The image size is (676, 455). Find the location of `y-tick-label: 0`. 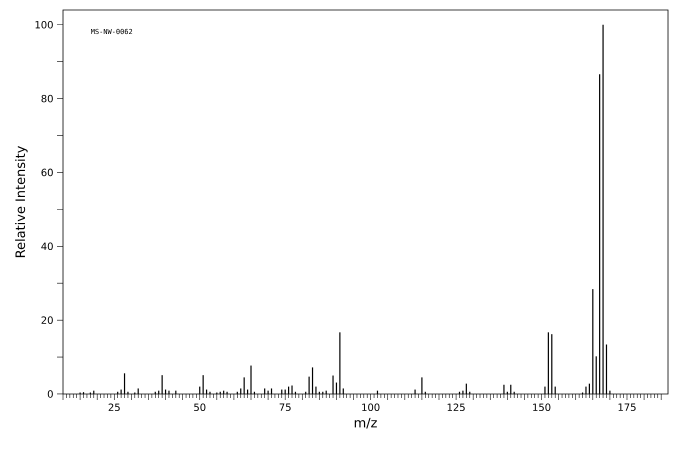

y-tick-label: 0 is located at coordinates (50, 394).